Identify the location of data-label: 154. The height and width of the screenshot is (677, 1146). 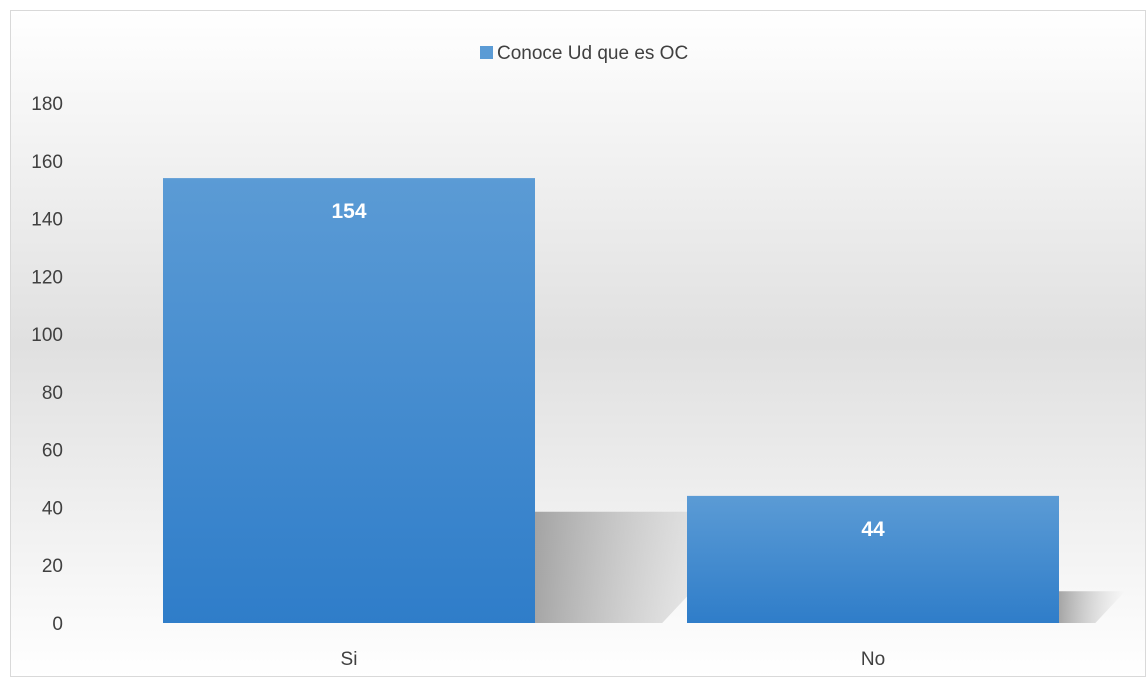
(348, 211).